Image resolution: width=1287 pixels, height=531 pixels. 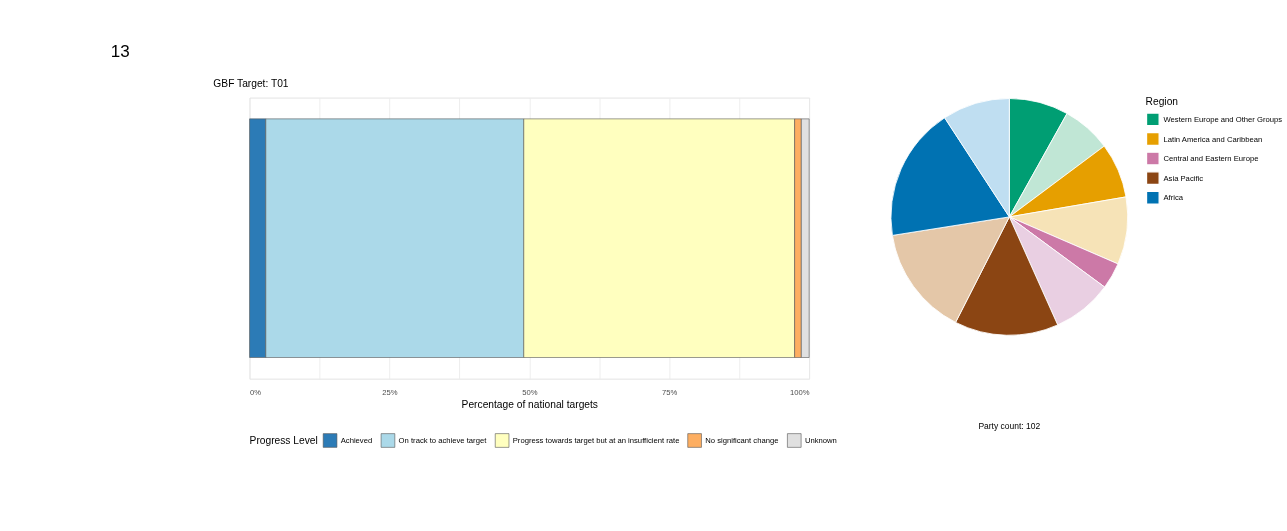 I want to click on legend-label: On track to achieve target, so click(x=443, y=441).